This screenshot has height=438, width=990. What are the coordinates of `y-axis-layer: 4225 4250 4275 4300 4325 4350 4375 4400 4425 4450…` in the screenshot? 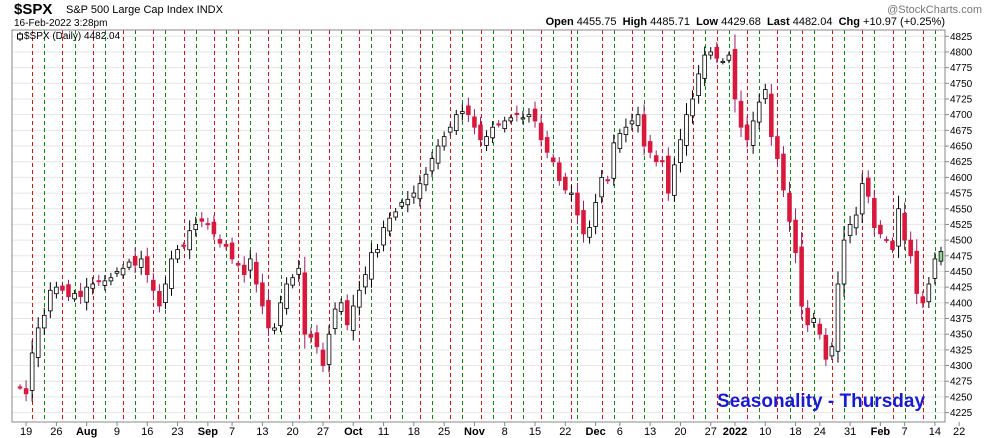 It's located at (959, 225).